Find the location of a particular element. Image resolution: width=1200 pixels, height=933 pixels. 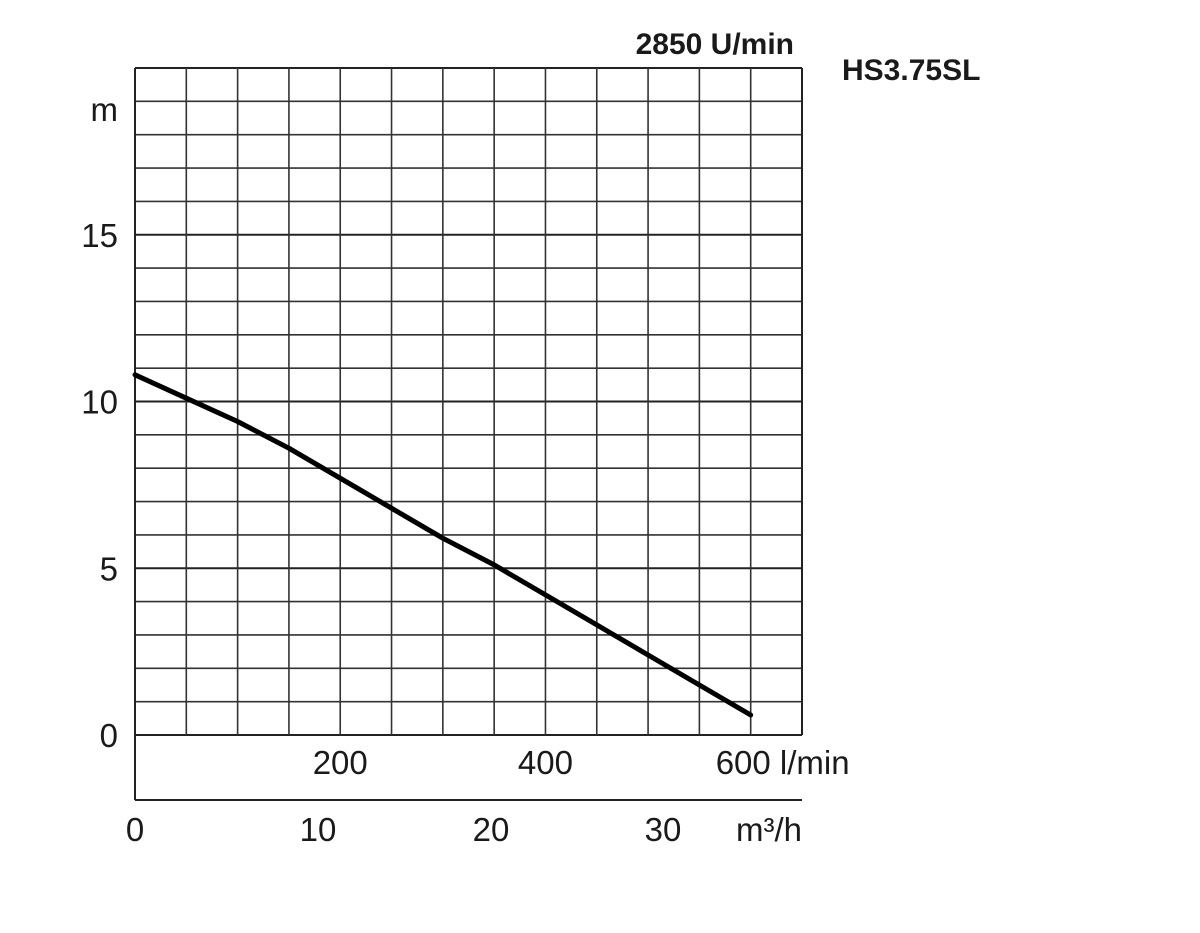

x-tick-label-secondary: 0 is located at coordinates (135, 829).